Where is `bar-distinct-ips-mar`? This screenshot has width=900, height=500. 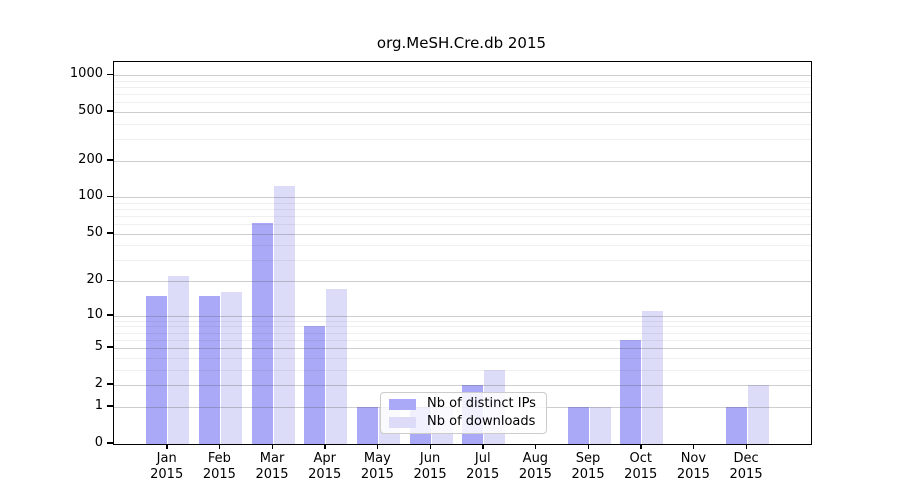
bar-distinct-ips-mar is located at coordinates (262, 333).